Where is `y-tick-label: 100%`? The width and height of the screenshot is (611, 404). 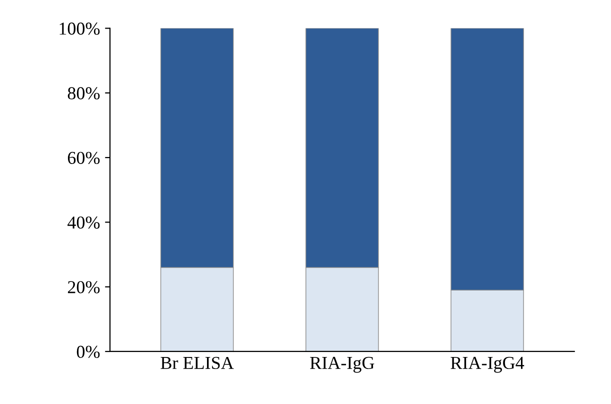
y-tick-label: 100% is located at coordinates (80, 28).